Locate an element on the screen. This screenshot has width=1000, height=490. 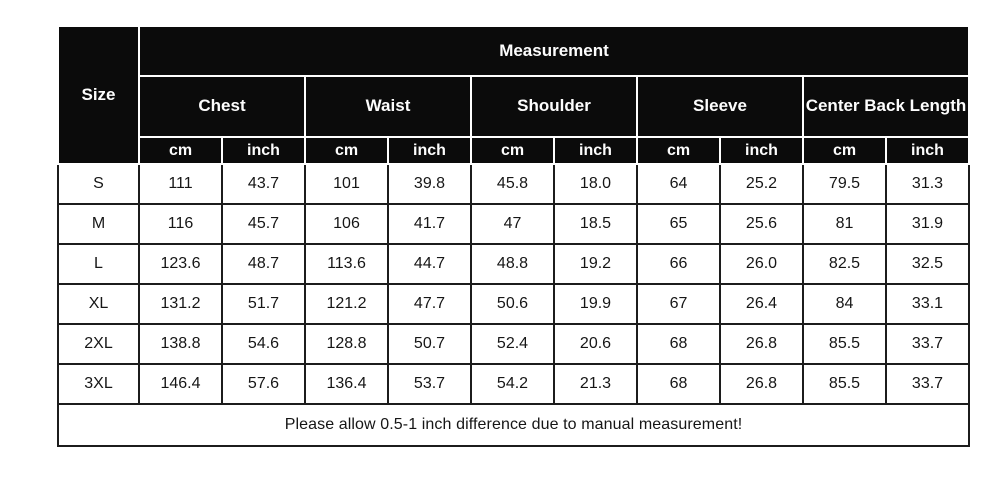
value-cell: 47 is located at coordinates (512, 224).